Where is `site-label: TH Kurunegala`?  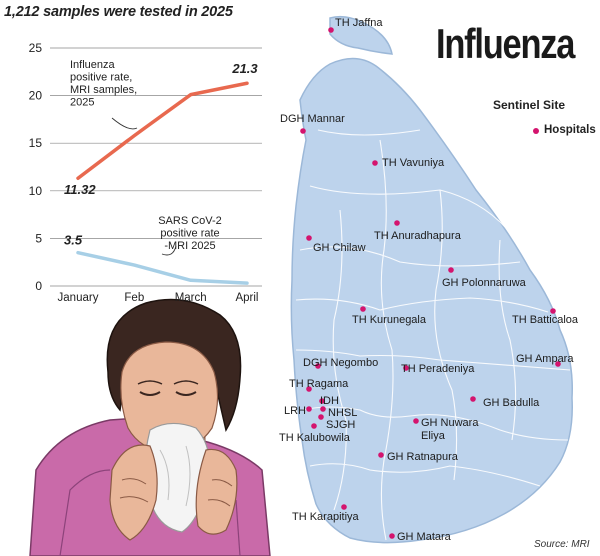 site-label: TH Kurunegala is located at coordinates (389, 320).